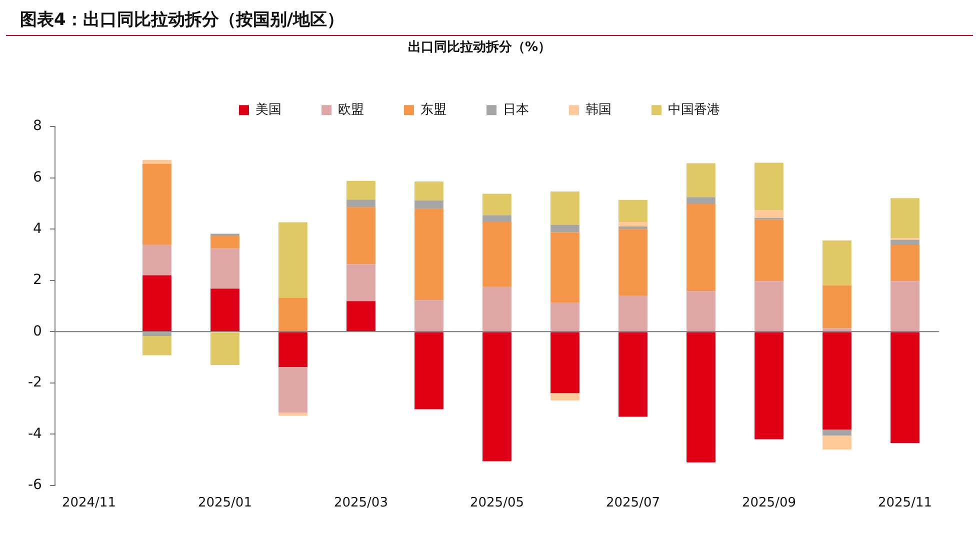 This screenshot has height=538, width=979. I want to click on legend-label: 中国香港, so click(694, 110).